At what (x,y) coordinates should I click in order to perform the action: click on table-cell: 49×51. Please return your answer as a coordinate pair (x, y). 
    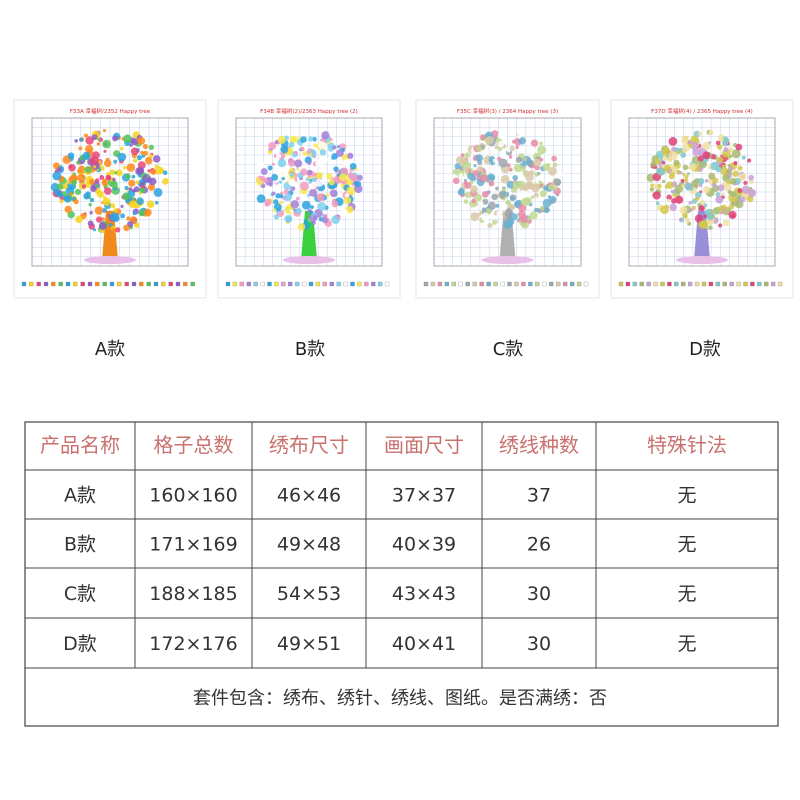
    Looking at the image, I should click on (309, 644).